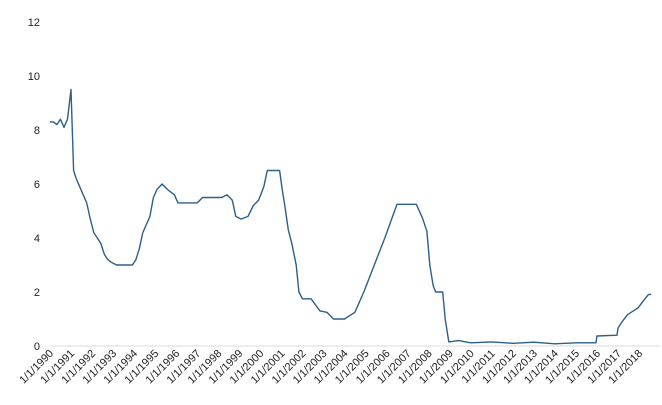 The image size is (662, 405). I want to click on y-tick-label: 10, so click(34, 77).